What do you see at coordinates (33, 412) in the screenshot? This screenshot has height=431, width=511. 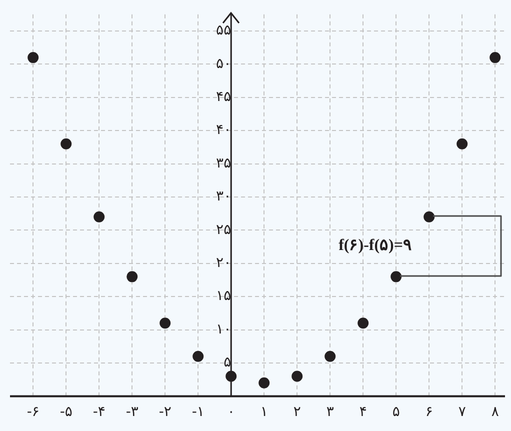 I see `x-tick-label: -۶` at bounding box center [33, 412].